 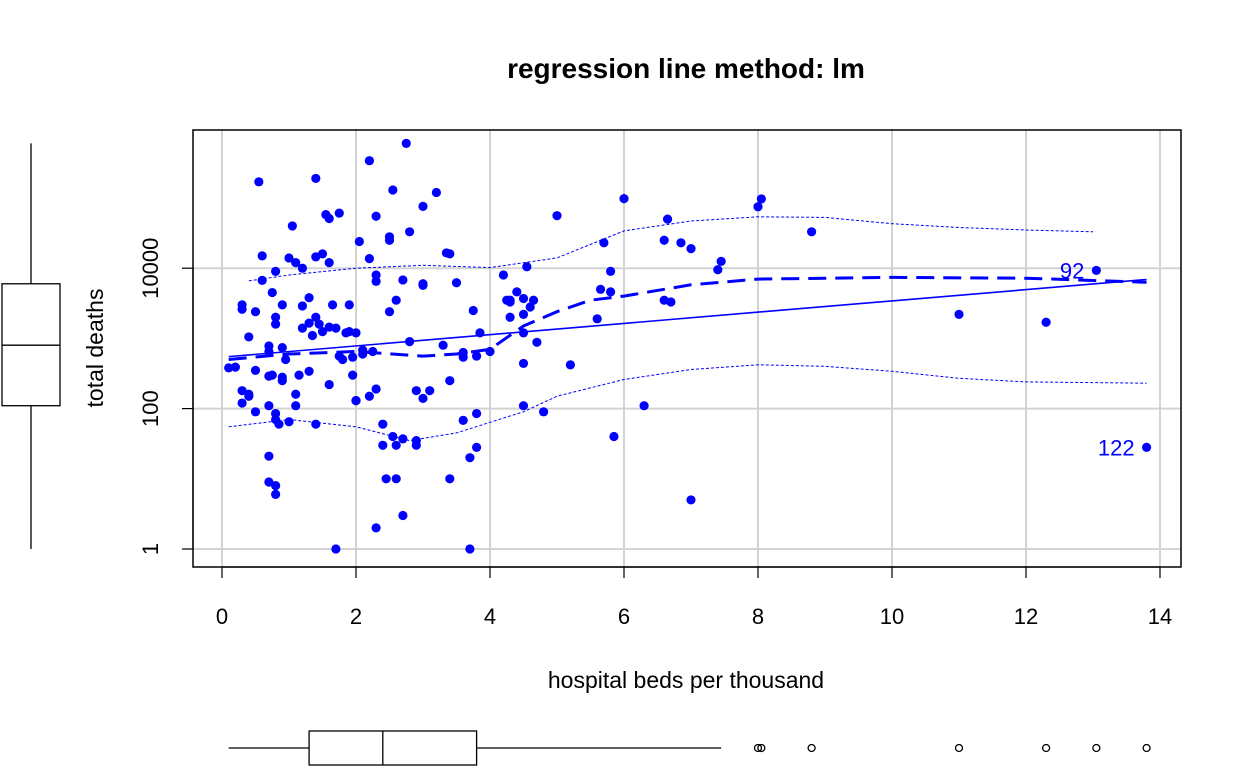 What do you see at coordinates (892, 616) in the screenshot?
I see `x-tick-label: 10` at bounding box center [892, 616].